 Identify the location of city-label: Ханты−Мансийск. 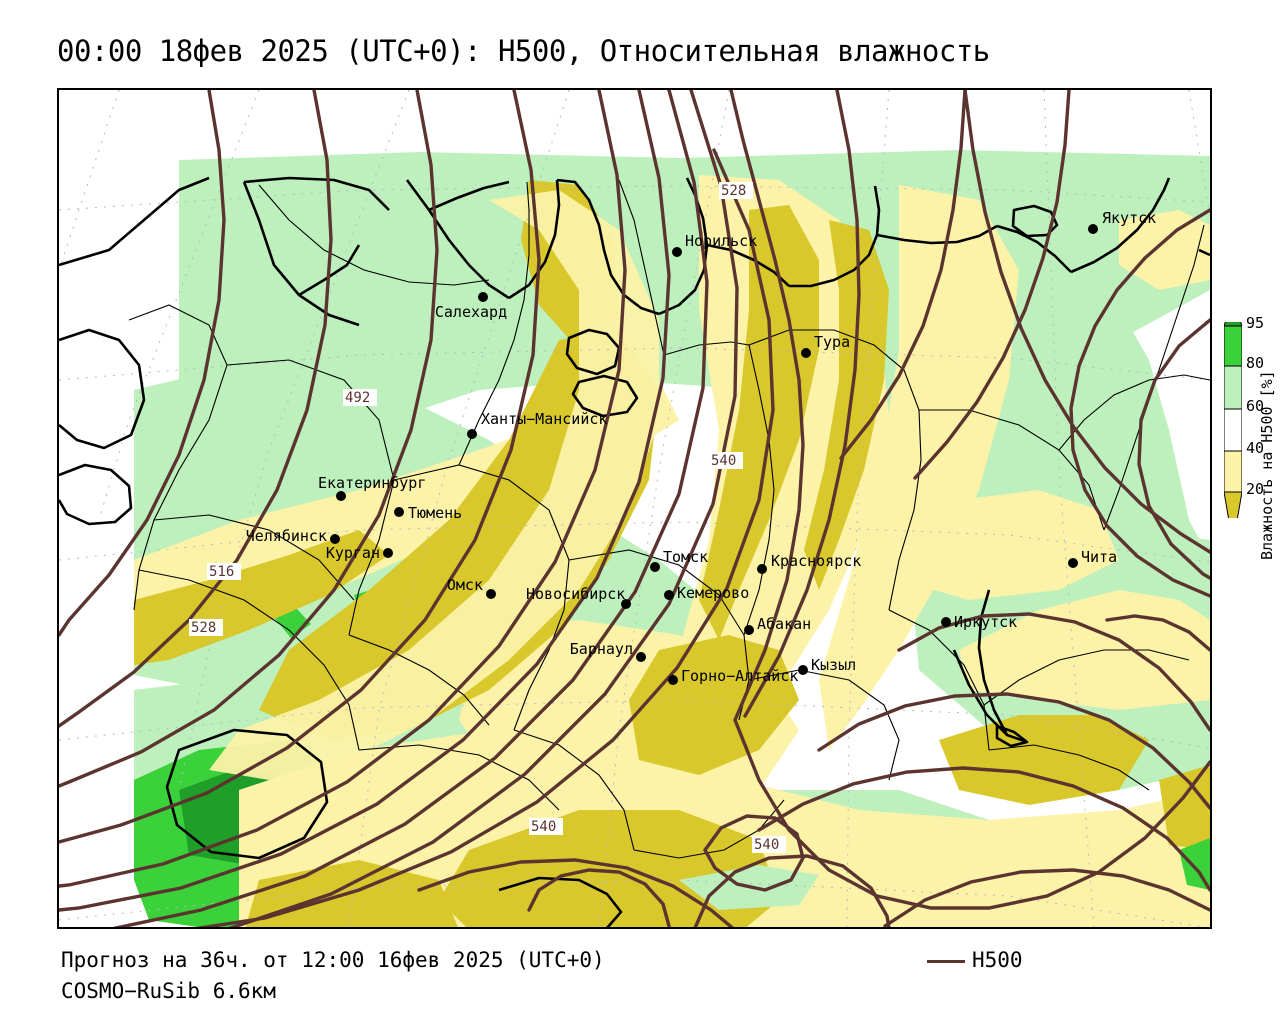
(544, 419).